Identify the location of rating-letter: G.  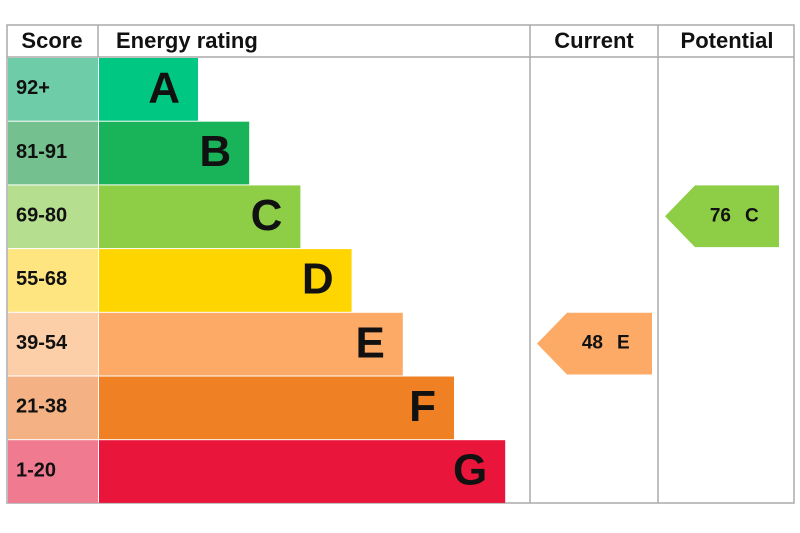
(470, 470).